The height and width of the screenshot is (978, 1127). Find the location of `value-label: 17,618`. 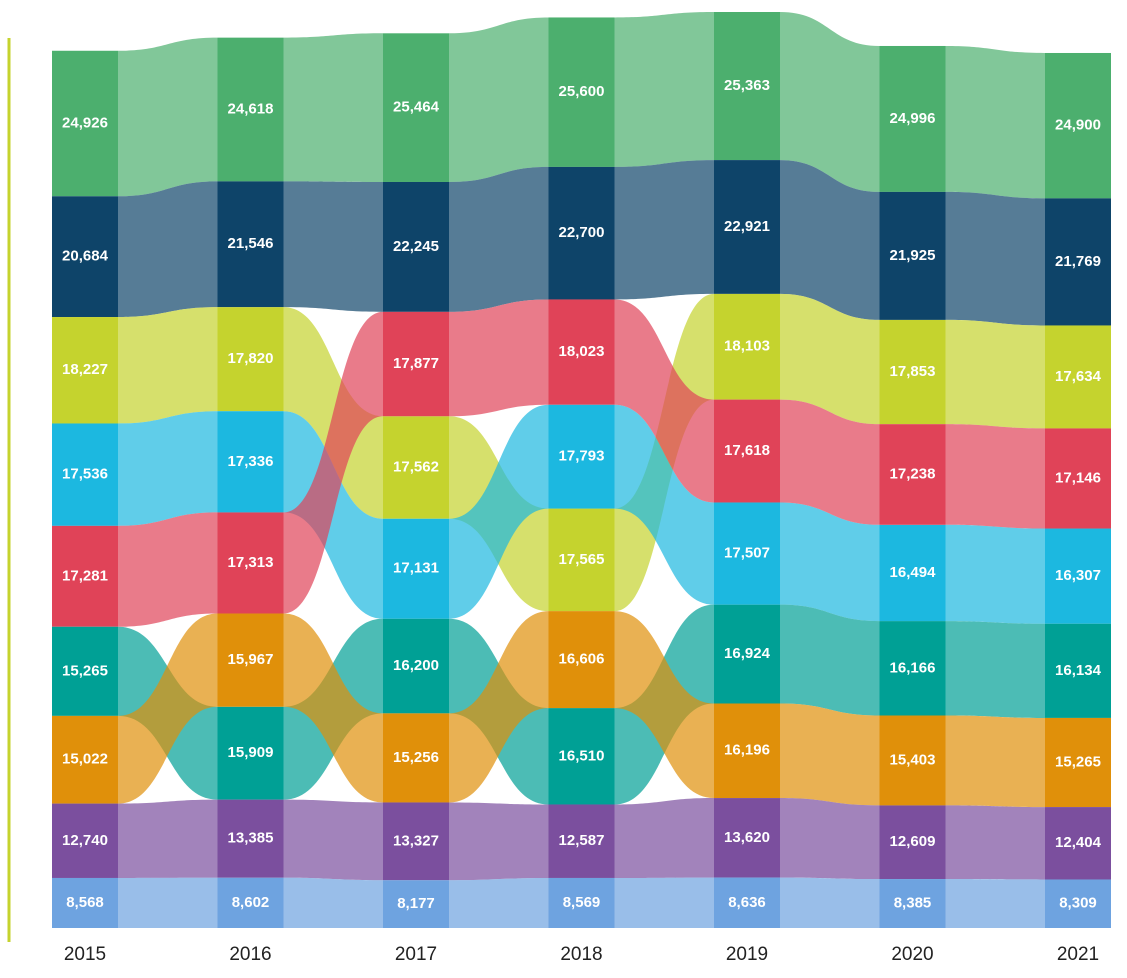

value-label: 17,618 is located at coordinates (747, 450).